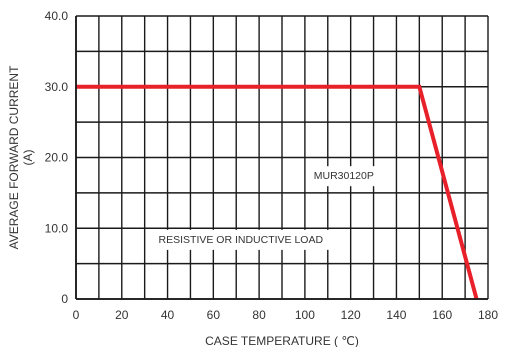  What do you see at coordinates (488, 315) in the screenshot?
I see `x-tick-label: 180` at bounding box center [488, 315].